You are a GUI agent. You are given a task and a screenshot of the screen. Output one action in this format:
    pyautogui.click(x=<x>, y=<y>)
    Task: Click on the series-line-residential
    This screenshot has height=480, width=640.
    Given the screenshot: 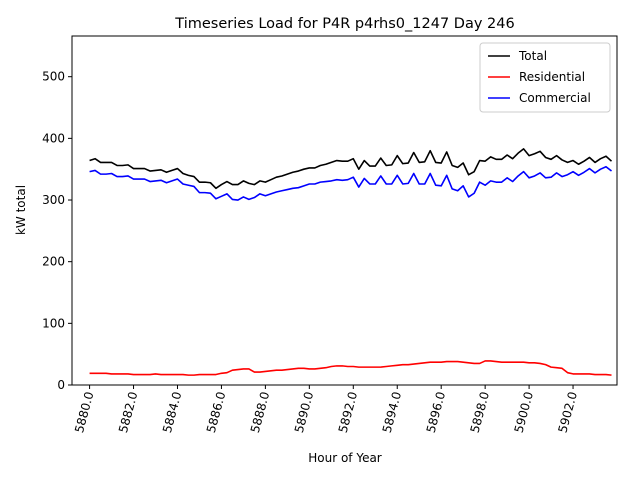 What is the action you would take?
    pyautogui.click(x=350, y=368)
    